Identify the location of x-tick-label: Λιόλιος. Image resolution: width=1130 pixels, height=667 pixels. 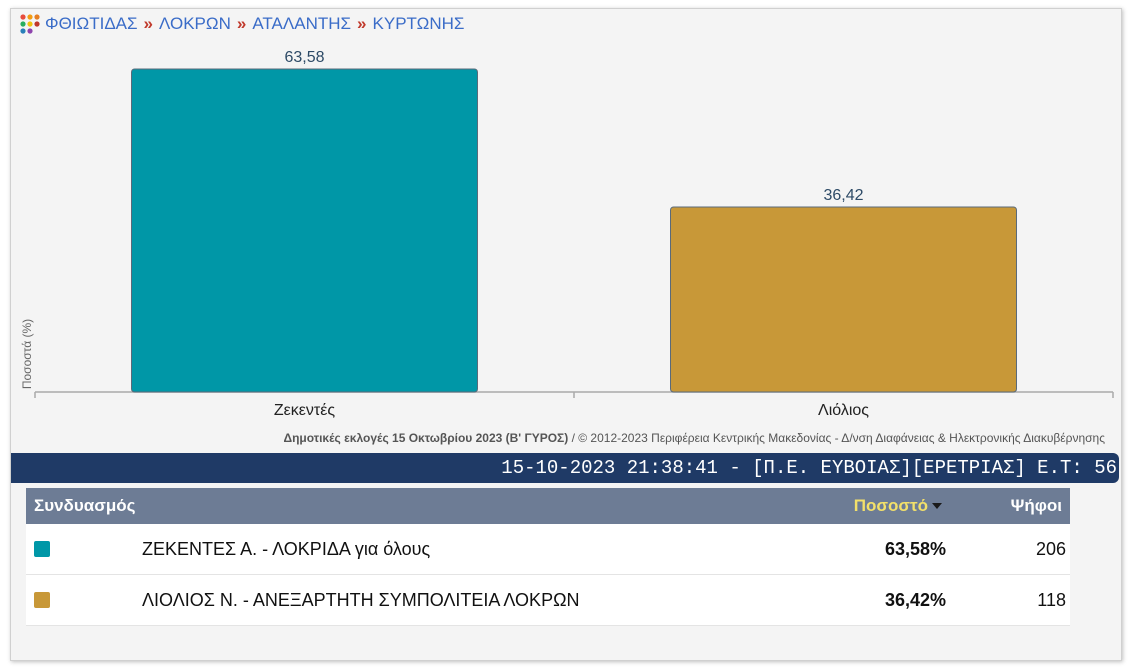
(843, 410).